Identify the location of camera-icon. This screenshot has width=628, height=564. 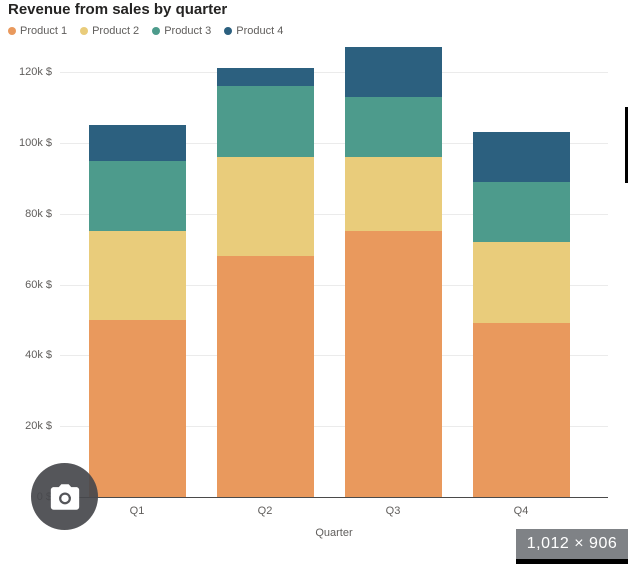
(65, 497).